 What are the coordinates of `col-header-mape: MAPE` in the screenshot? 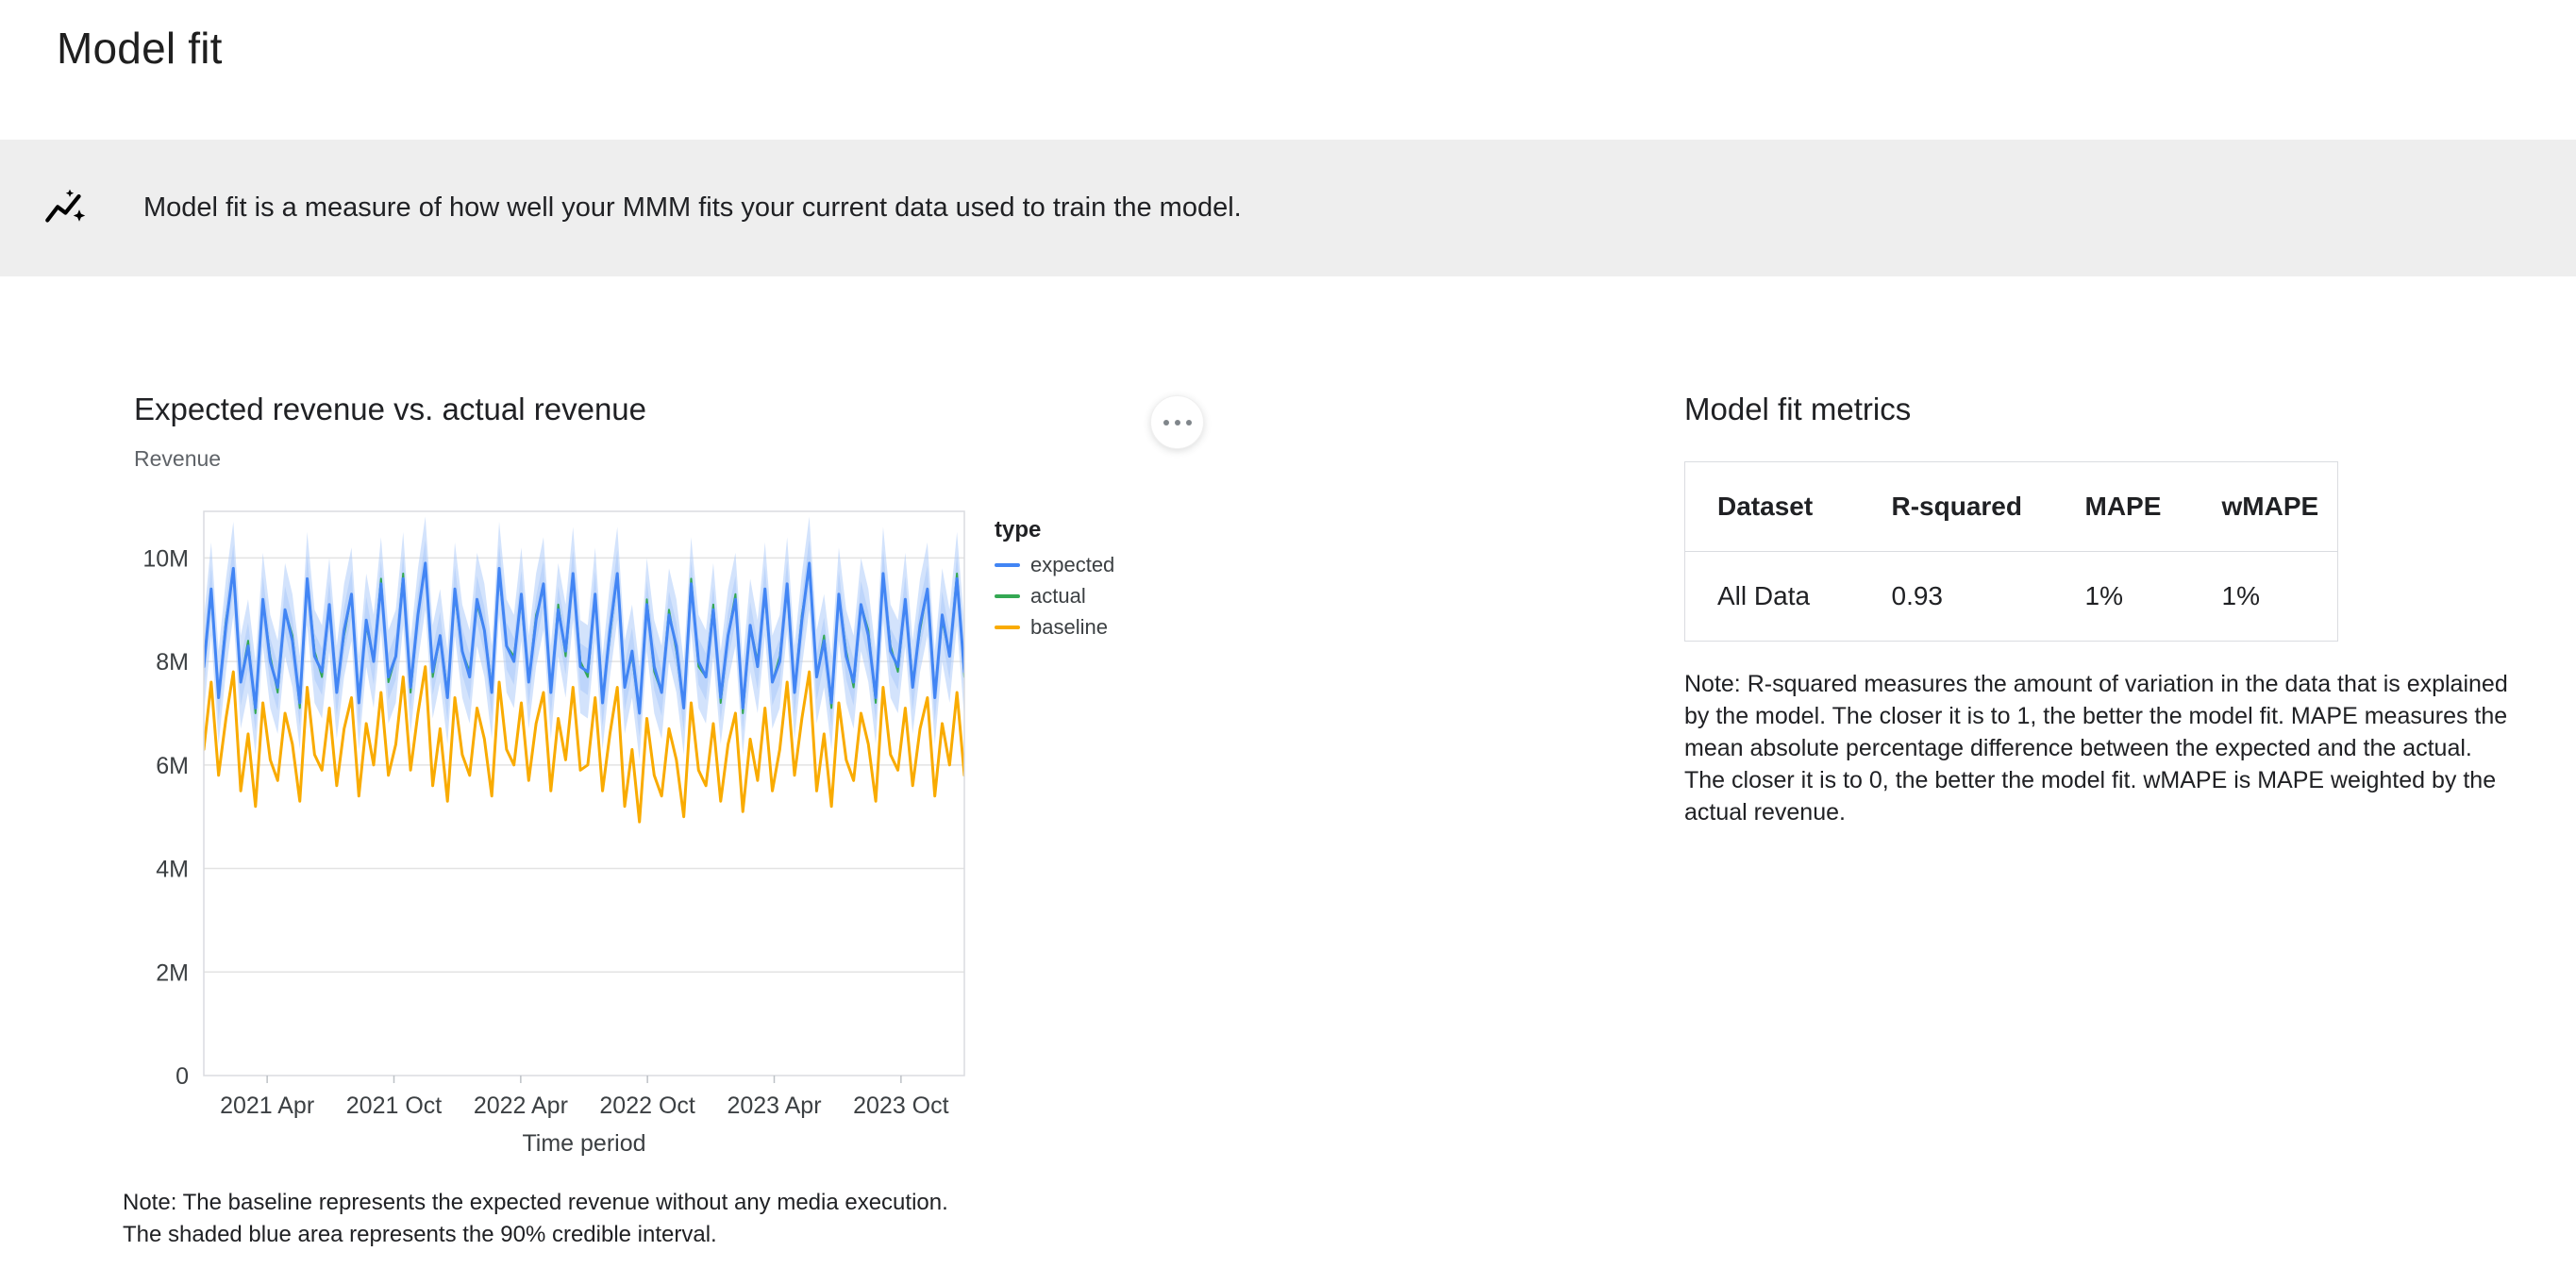 It's located at (2123, 506).